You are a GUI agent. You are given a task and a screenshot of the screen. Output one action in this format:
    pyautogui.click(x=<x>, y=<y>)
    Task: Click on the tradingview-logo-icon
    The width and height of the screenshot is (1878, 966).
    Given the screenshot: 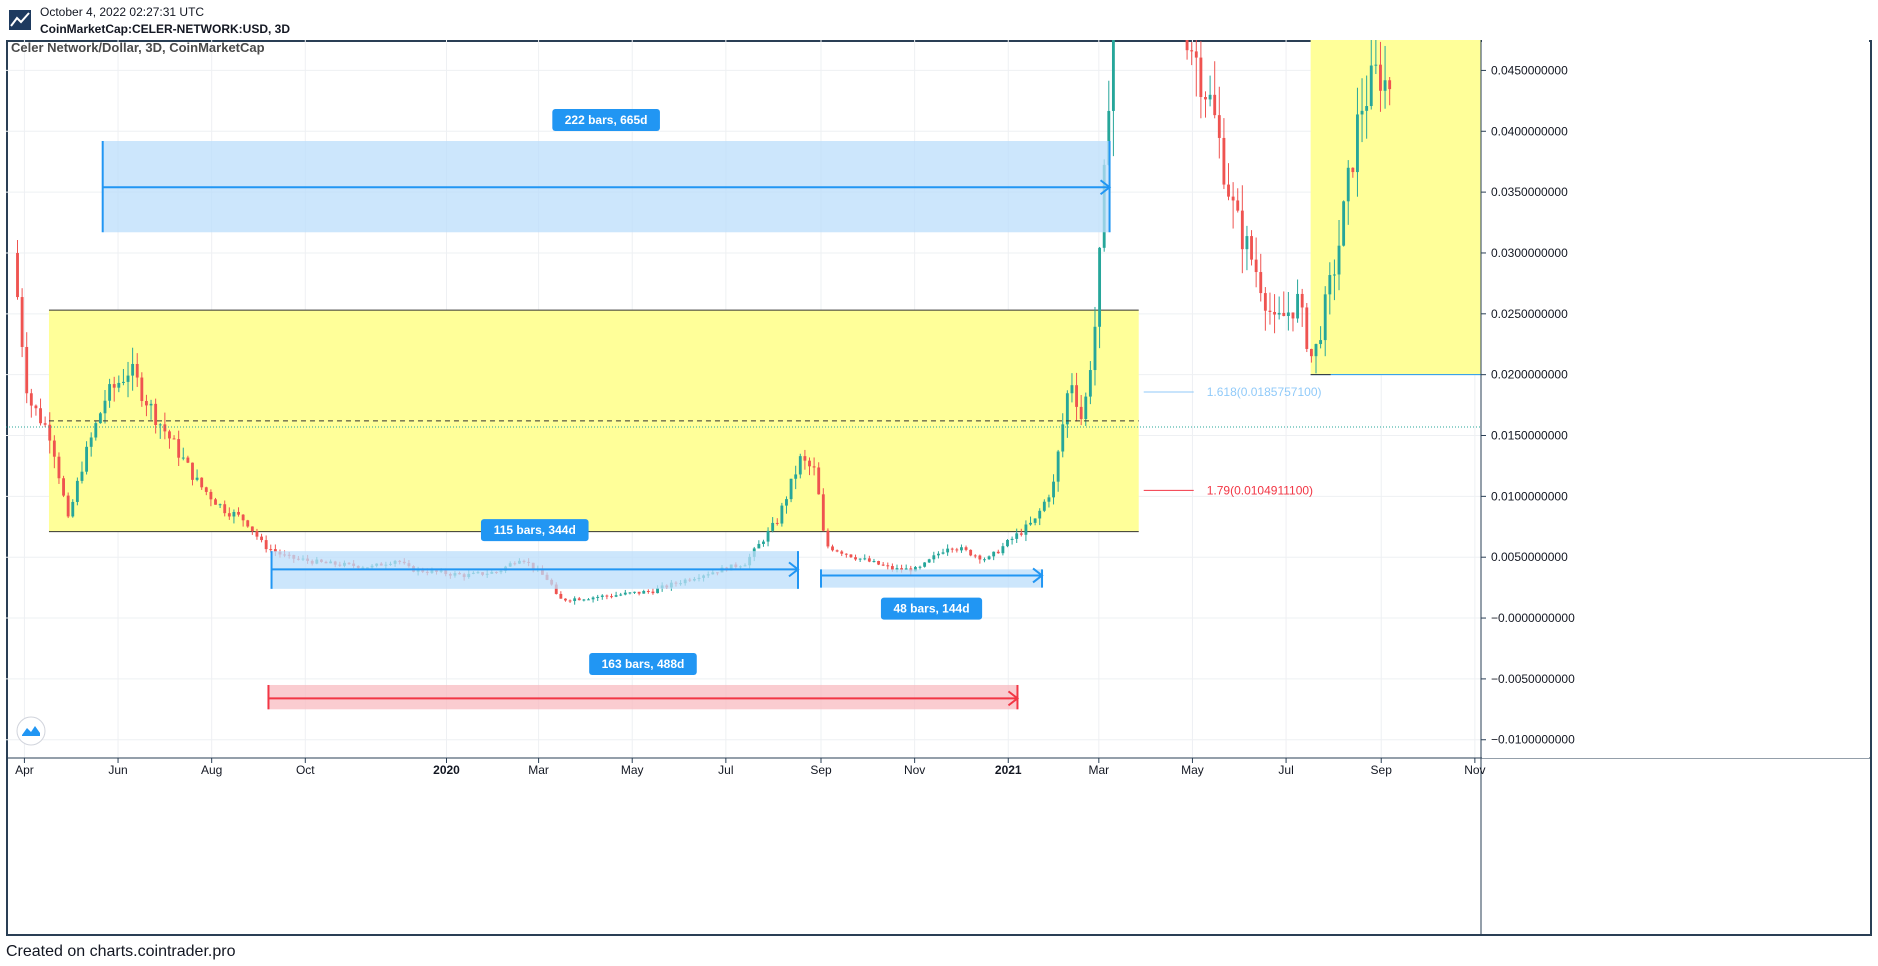 What is the action you would take?
    pyautogui.click(x=31, y=731)
    